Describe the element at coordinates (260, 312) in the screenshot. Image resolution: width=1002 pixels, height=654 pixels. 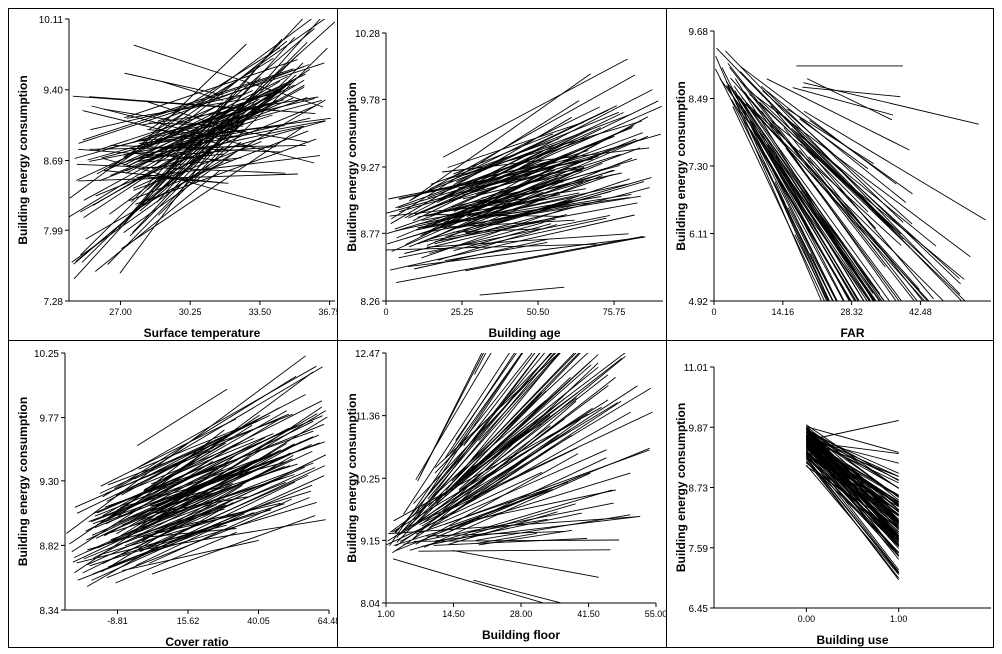
I see `x-tick-label: 33.50` at that location.